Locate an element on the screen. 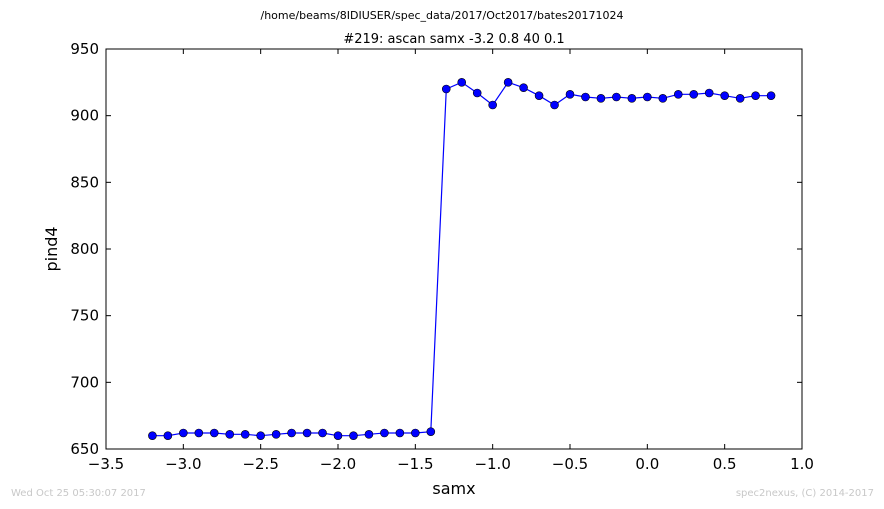  y-tick-label: 650 is located at coordinates (84, 449).